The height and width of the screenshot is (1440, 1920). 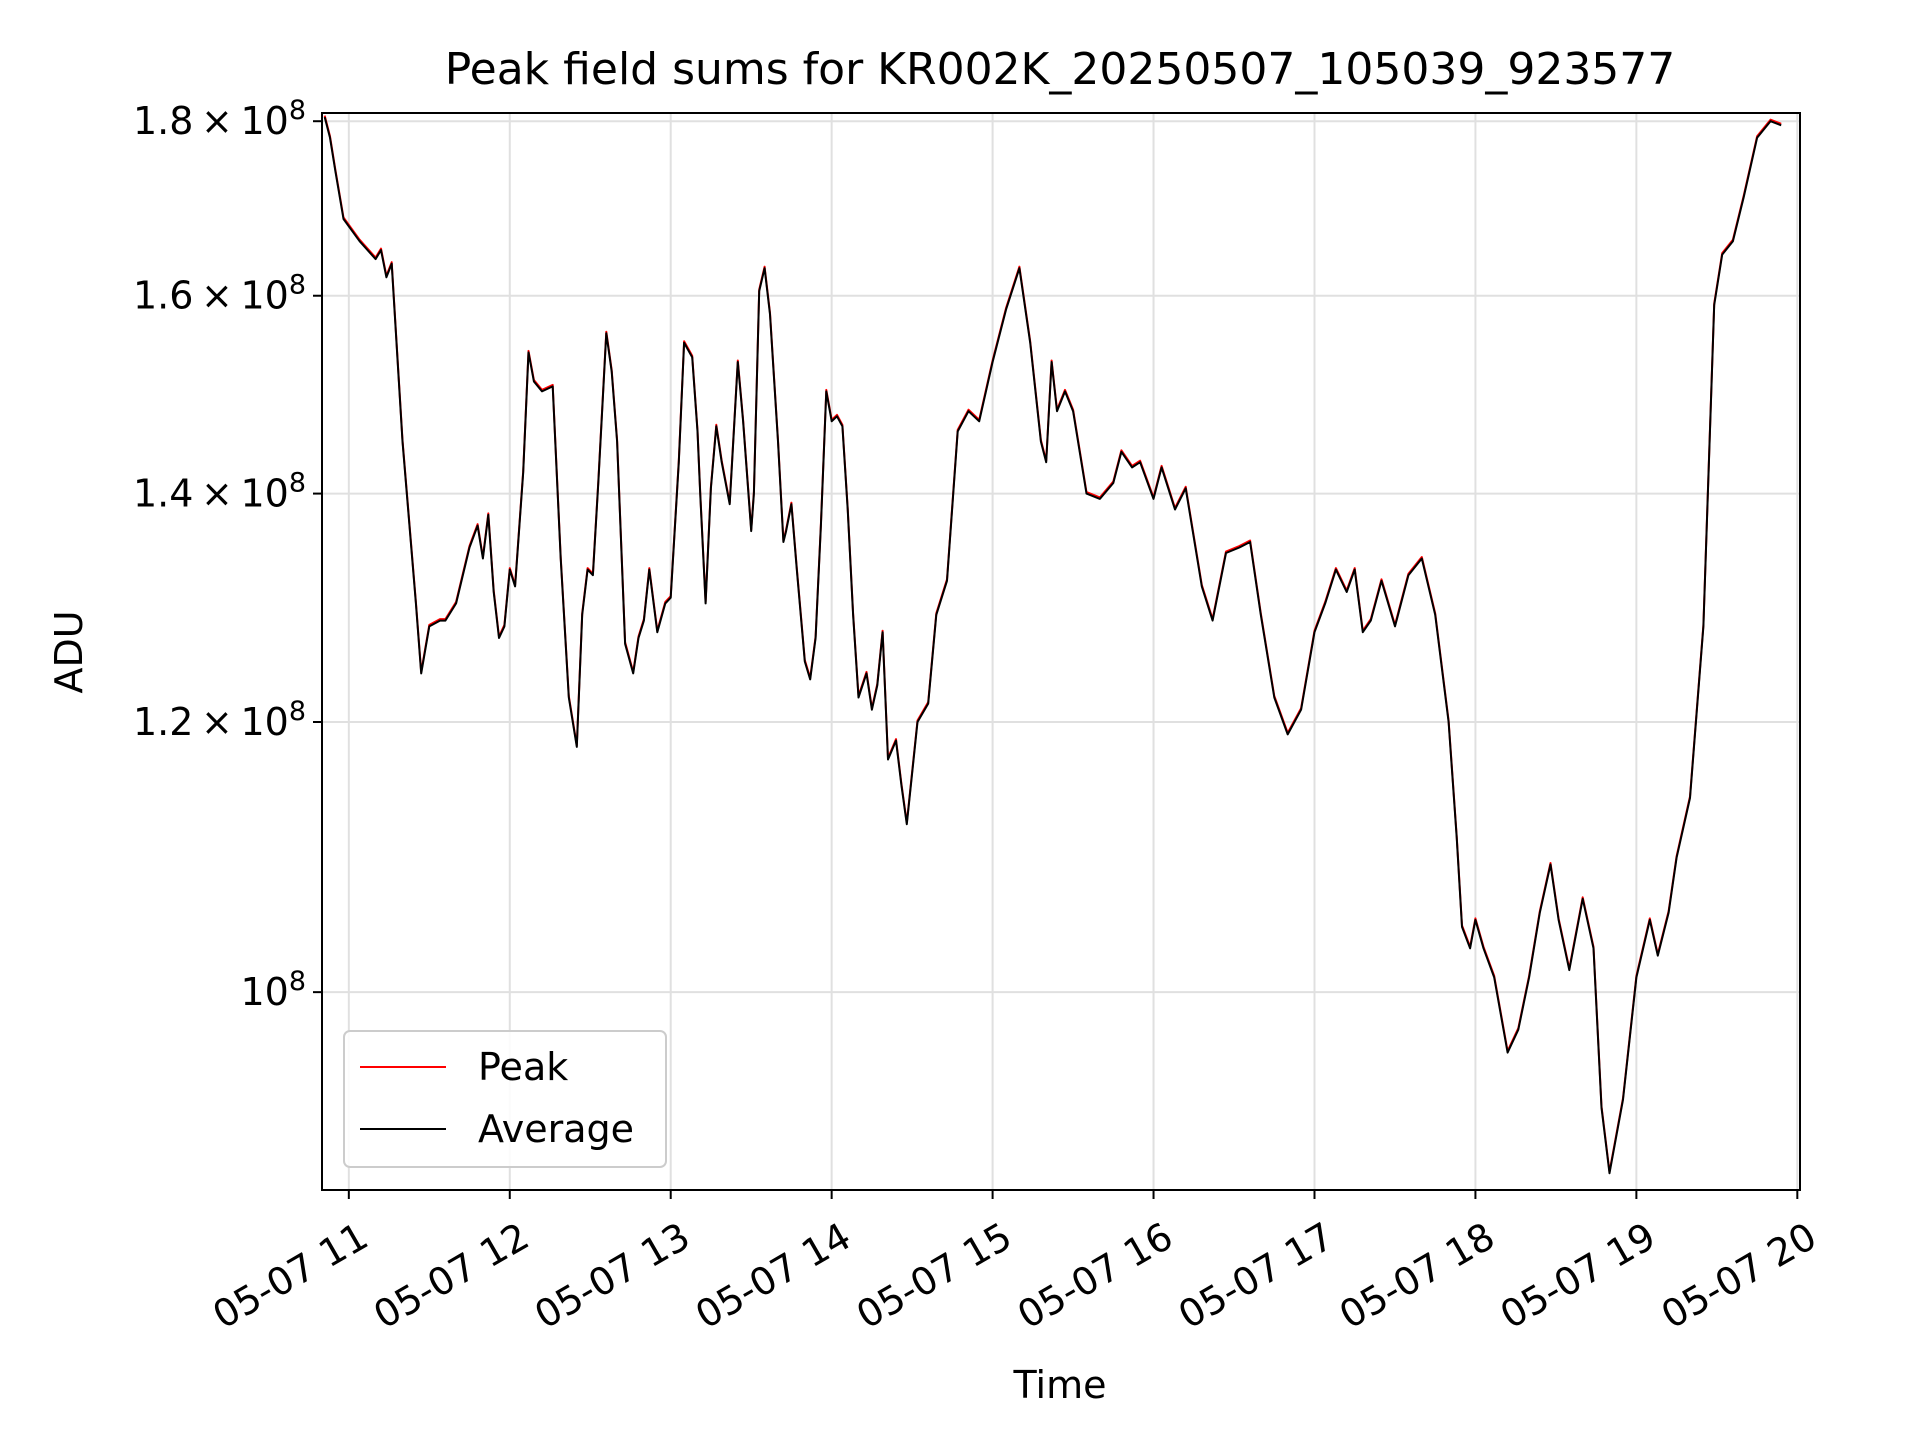 I want to click on y-tick-label: 108, so click(x=273, y=990).